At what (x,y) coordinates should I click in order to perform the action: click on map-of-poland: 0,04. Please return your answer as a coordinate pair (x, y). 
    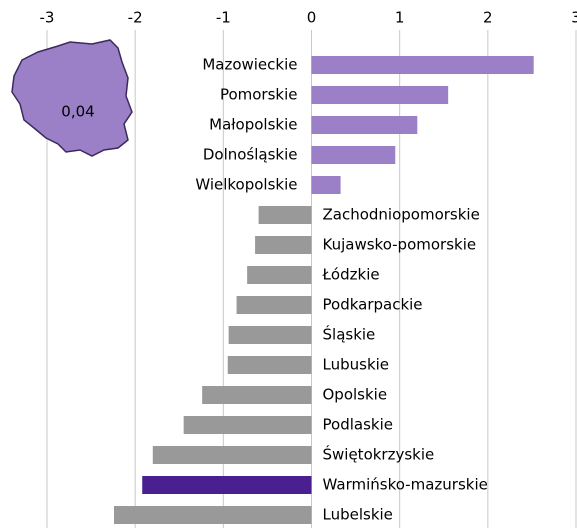
    Looking at the image, I should click on (72, 98).